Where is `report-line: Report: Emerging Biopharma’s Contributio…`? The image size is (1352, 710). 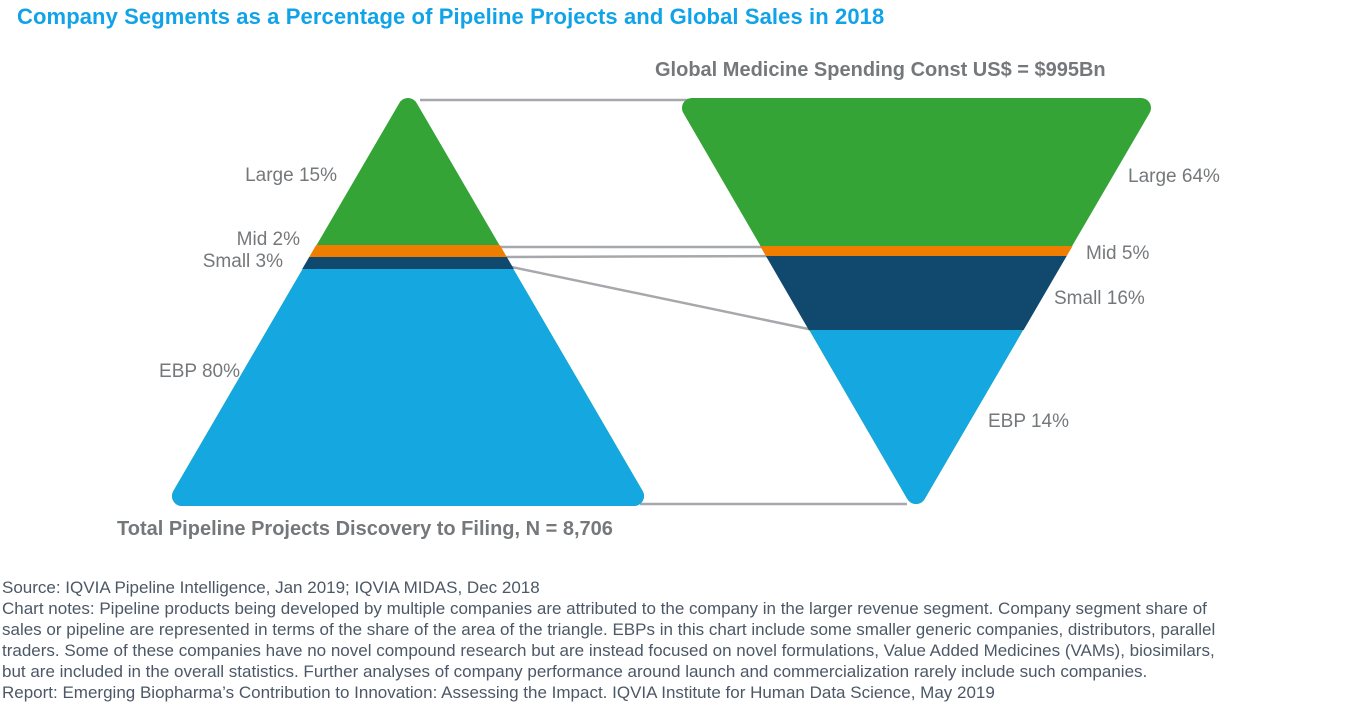
report-line: Report: Emerging Biopharma’s Contributio… is located at coordinates (498, 692).